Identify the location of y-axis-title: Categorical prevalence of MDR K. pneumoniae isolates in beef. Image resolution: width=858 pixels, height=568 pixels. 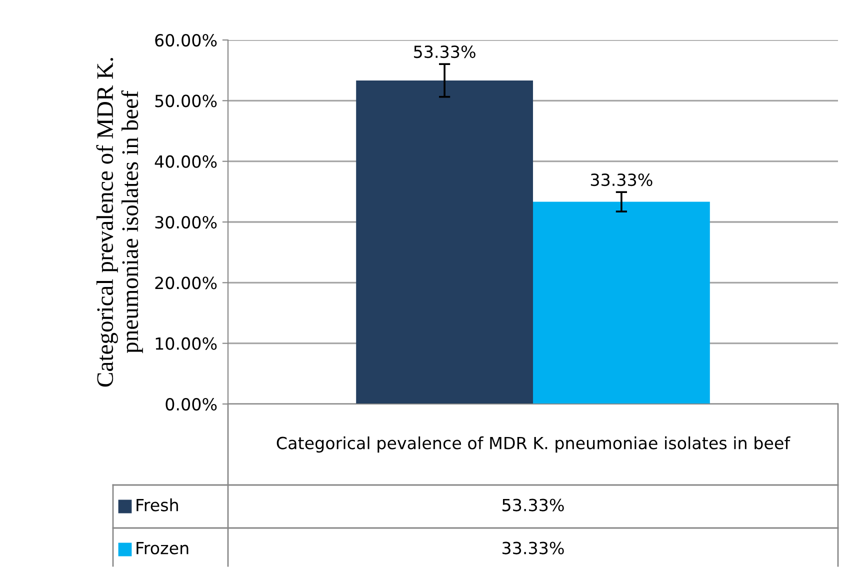
(119, 222).